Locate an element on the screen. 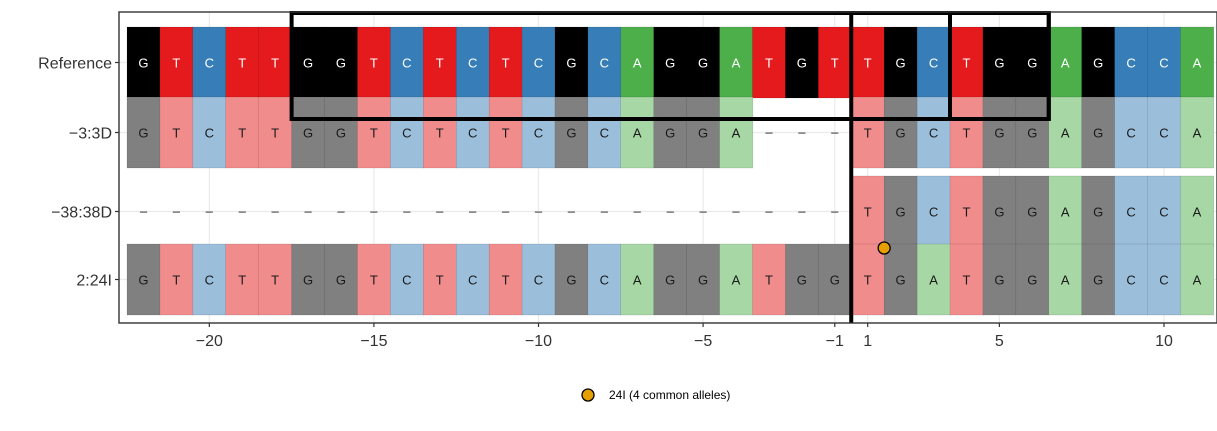 This screenshot has width=1217, height=431. insertion-marker is located at coordinates (884, 248).